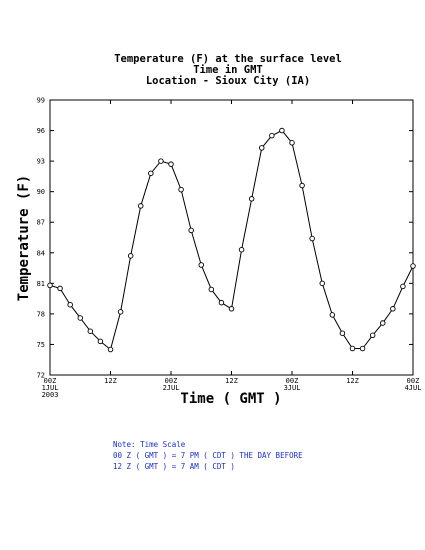 The image size is (425, 550). I want to click on y-tick-label: 78, so click(41, 314).